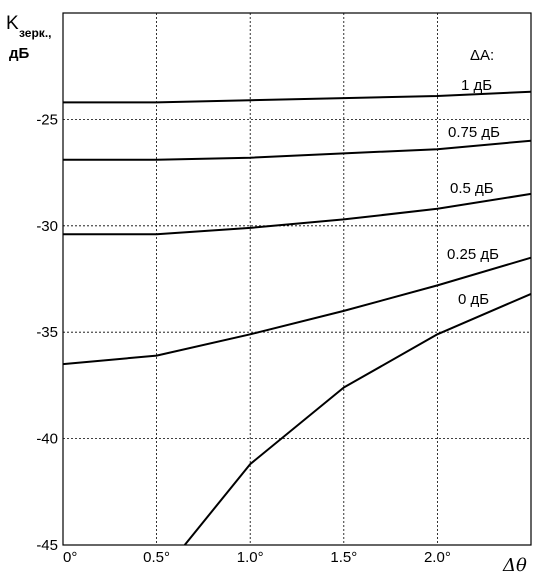 This screenshot has height=578, width=541. What do you see at coordinates (47, 439) in the screenshot?
I see `y-tick-label: -40` at bounding box center [47, 439].